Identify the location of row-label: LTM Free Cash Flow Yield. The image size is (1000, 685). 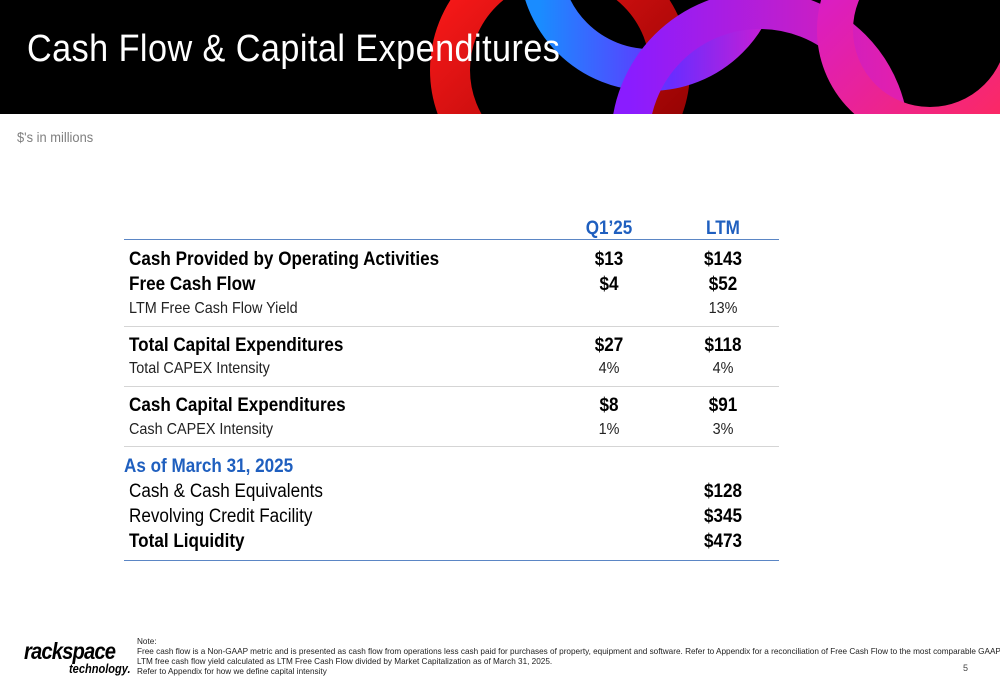
(213, 308).